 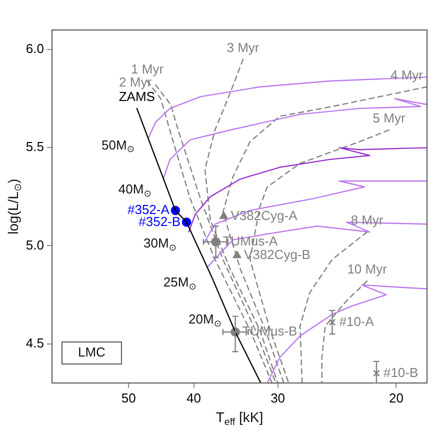 What do you see at coordinates (179, 283) in the screenshot?
I see `annotation: 25M⊙` at bounding box center [179, 283].